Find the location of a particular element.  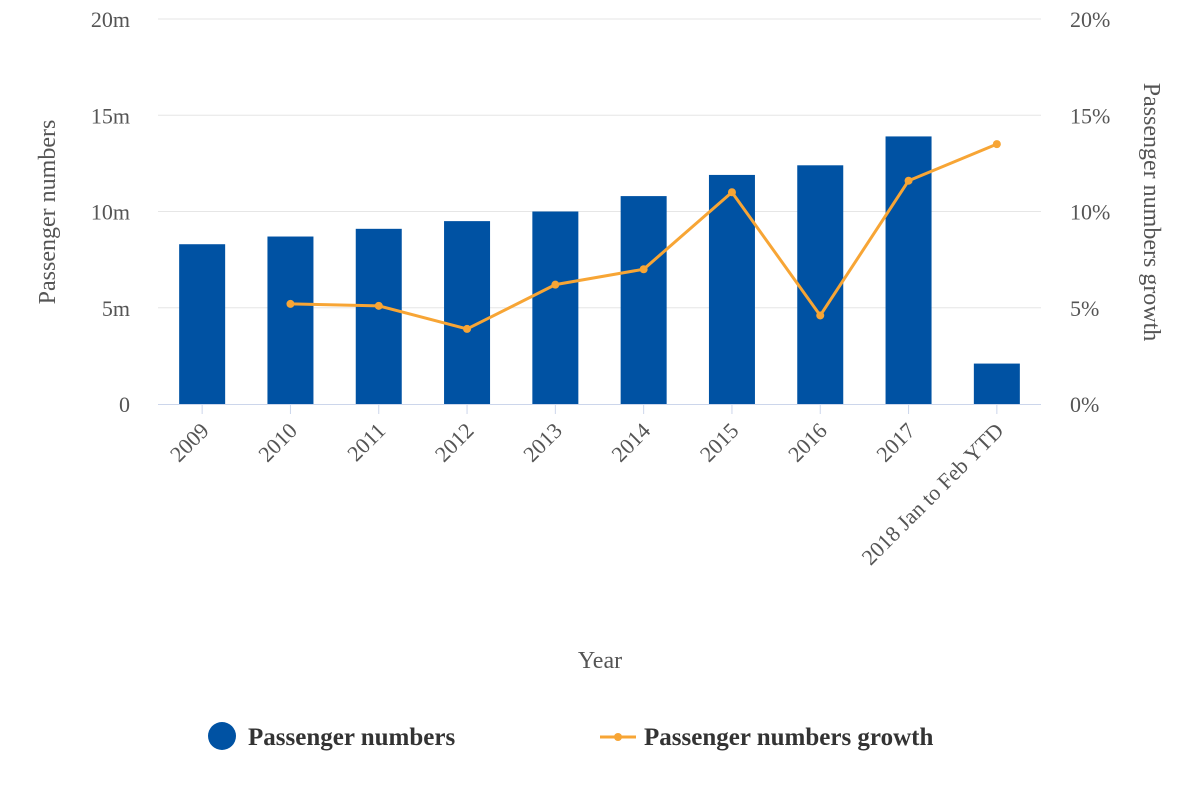

legend-item-passenger-numbers: Passenger numbers is located at coordinates (331, 736).